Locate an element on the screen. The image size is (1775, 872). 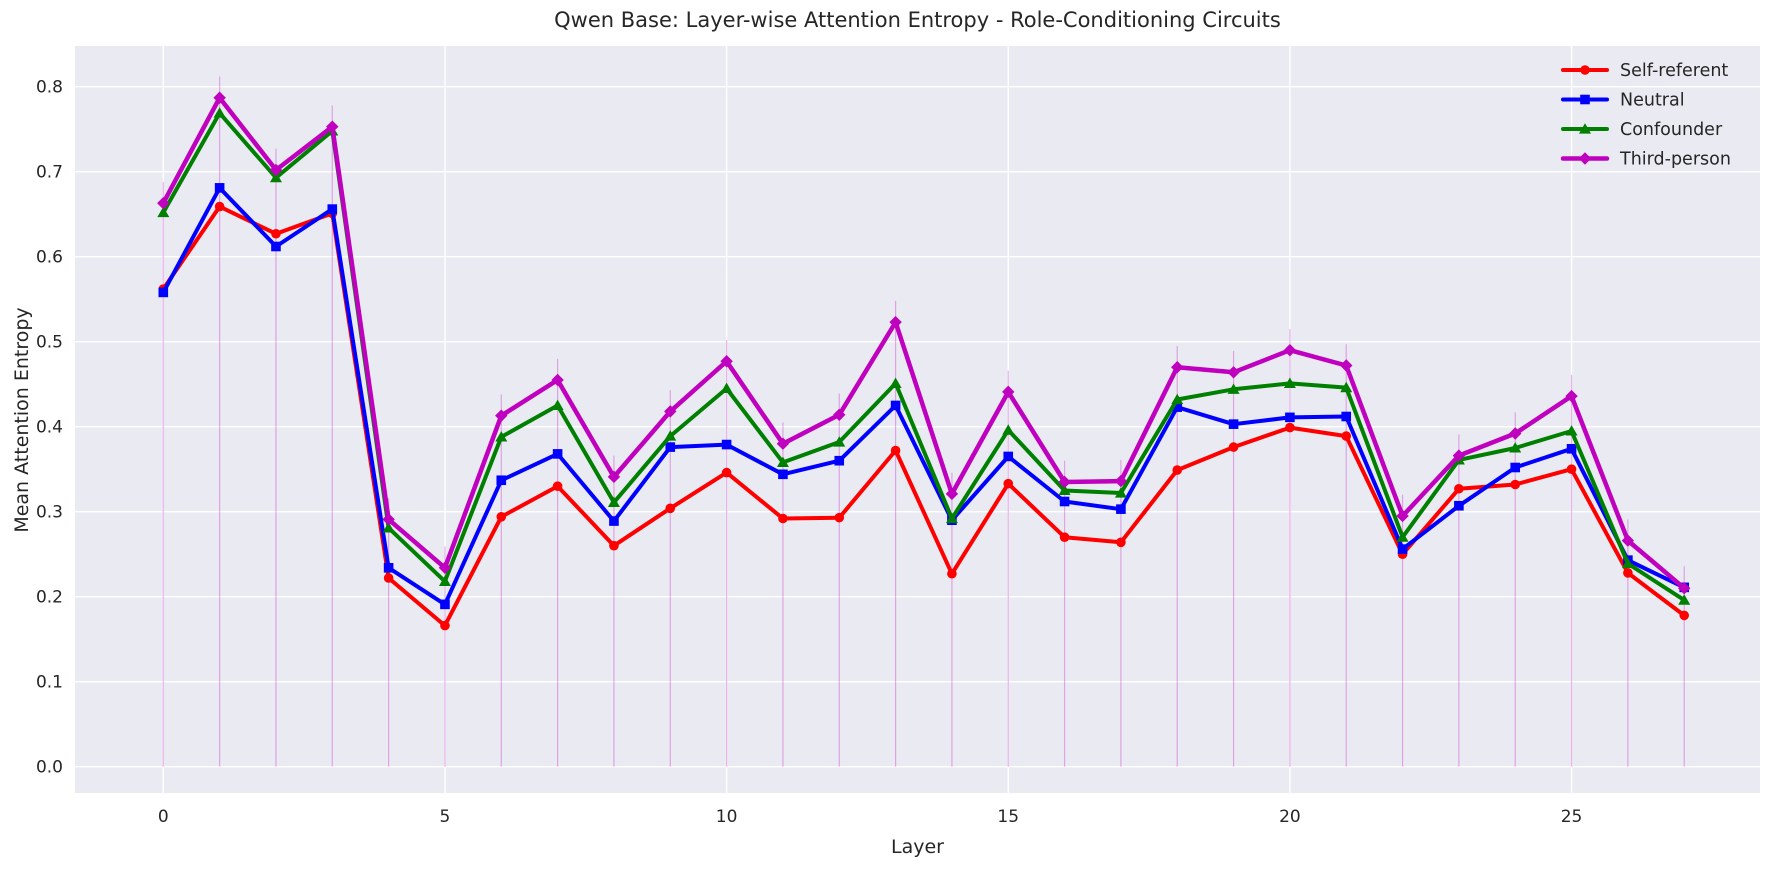
diamond-marker-icon is located at coordinates (1585, 158).